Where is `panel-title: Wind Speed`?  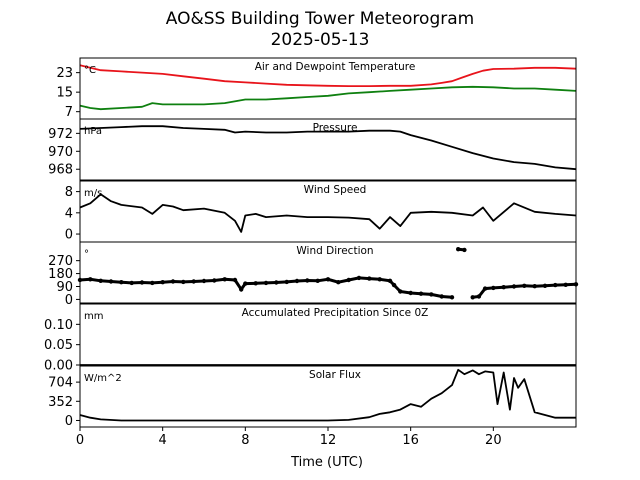 panel-title: Wind Speed is located at coordinates (335, 190).